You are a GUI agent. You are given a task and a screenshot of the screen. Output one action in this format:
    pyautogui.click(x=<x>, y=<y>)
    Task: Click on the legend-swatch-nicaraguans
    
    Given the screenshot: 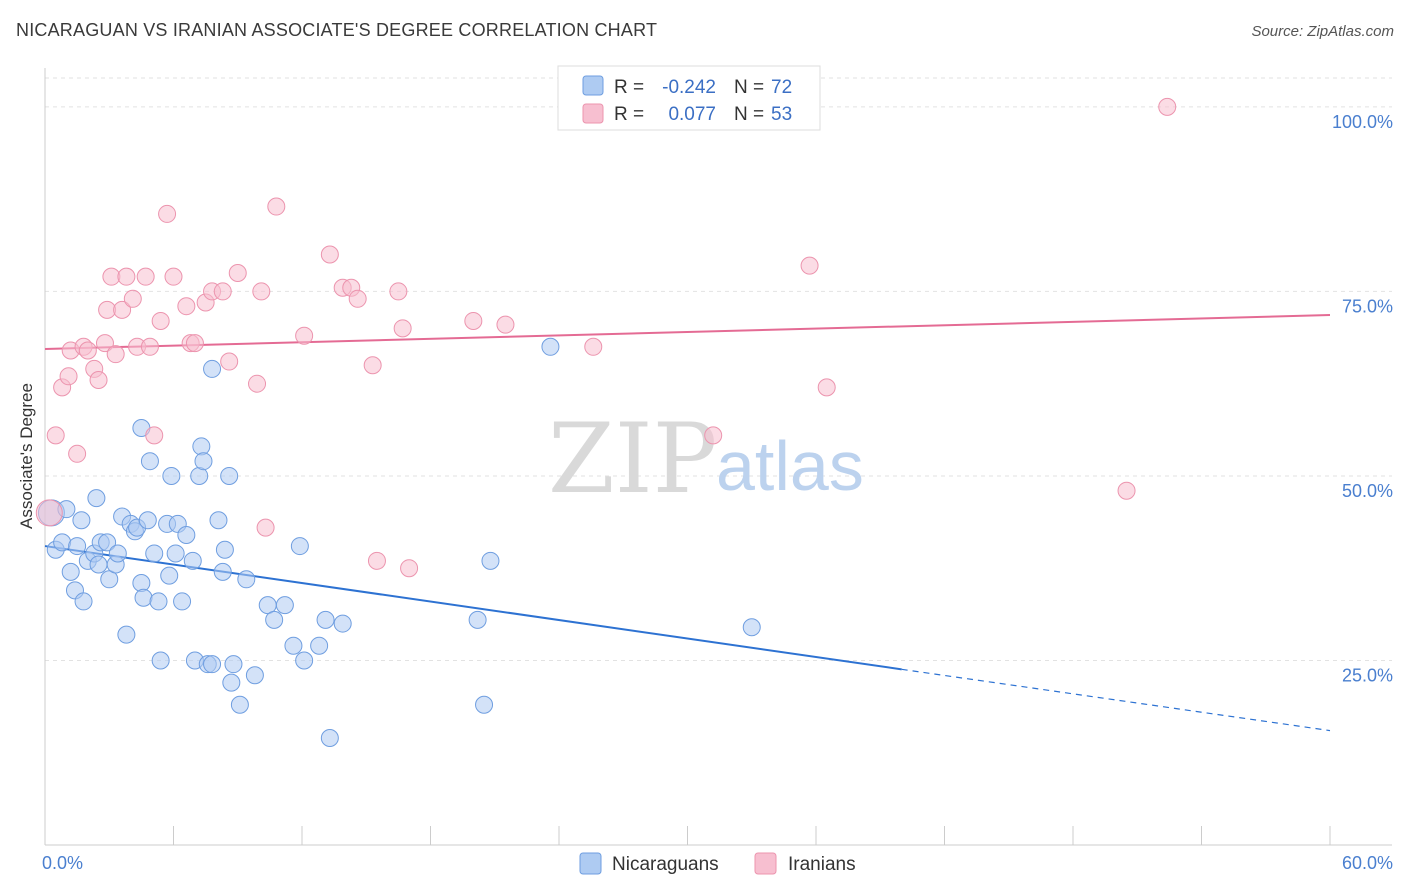 What is the action you would take?
    pyautogui.click(x=590, y=863)
    